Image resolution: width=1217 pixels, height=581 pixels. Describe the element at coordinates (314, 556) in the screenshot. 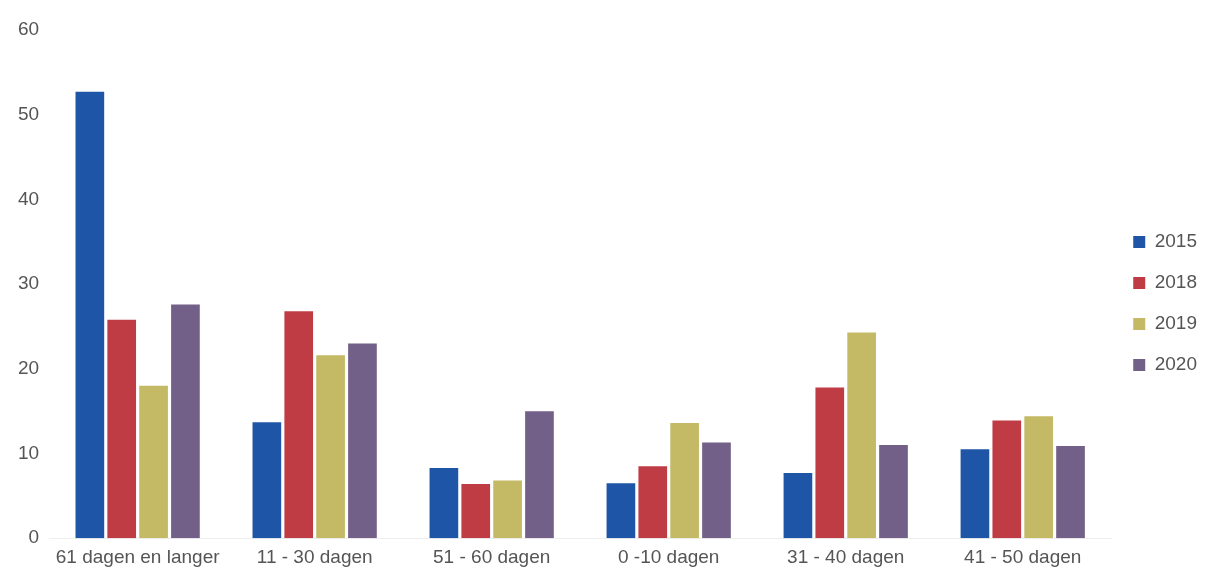

I see `x-tick-label: 11 - 30 dagen` at that location.